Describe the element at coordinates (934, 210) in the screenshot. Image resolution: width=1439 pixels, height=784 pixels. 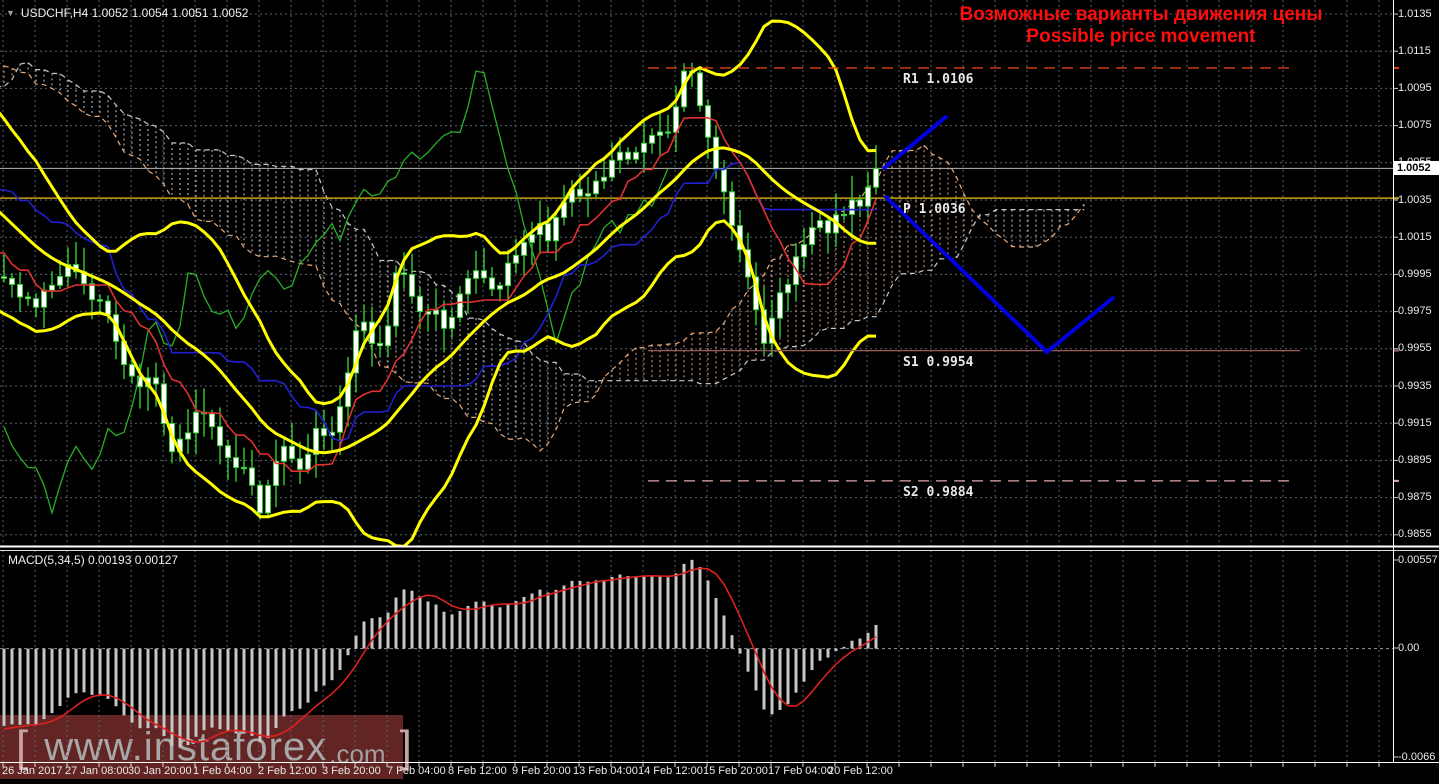
I see `pivot-level-label-p: P 1.0036` at that location.